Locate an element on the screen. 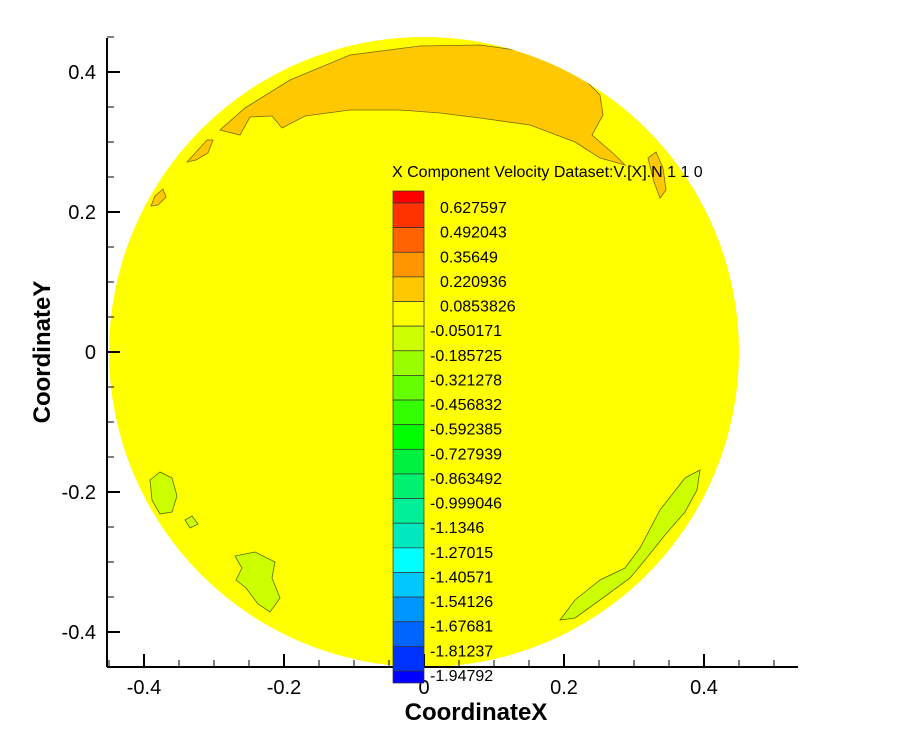 This screenshot has height=743, width=900. x-axis-label: CoordinateX is located at coordinates (476, 712).